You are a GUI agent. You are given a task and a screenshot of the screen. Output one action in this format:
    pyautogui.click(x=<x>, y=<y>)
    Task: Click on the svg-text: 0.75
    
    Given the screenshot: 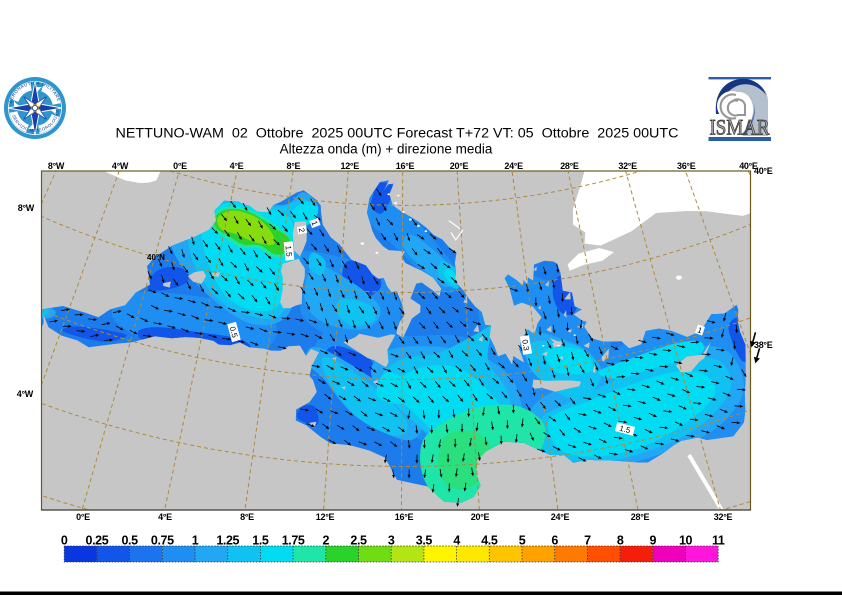 What is the action you would take?
    pyautogui.click(x=162, y=541)
    